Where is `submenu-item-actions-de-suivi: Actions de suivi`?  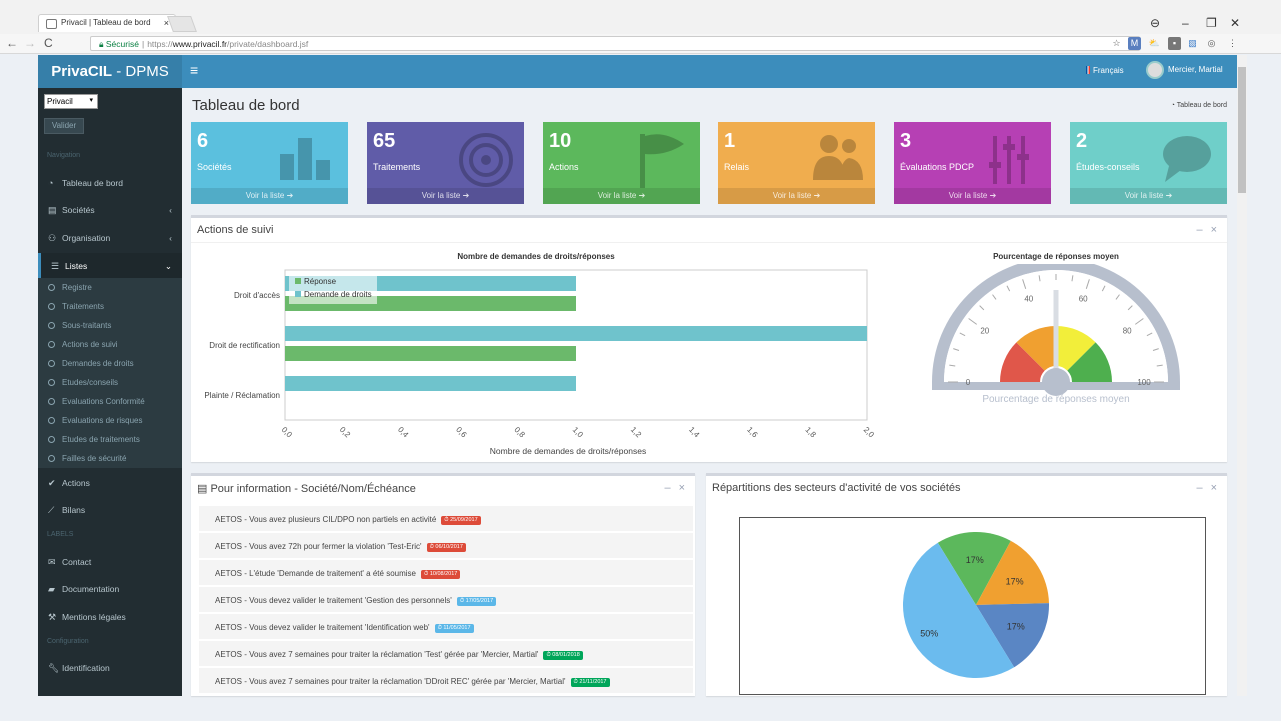 submenu-item-actions-de-suivi: Actions de suivi is located at coordinates (83, 344).